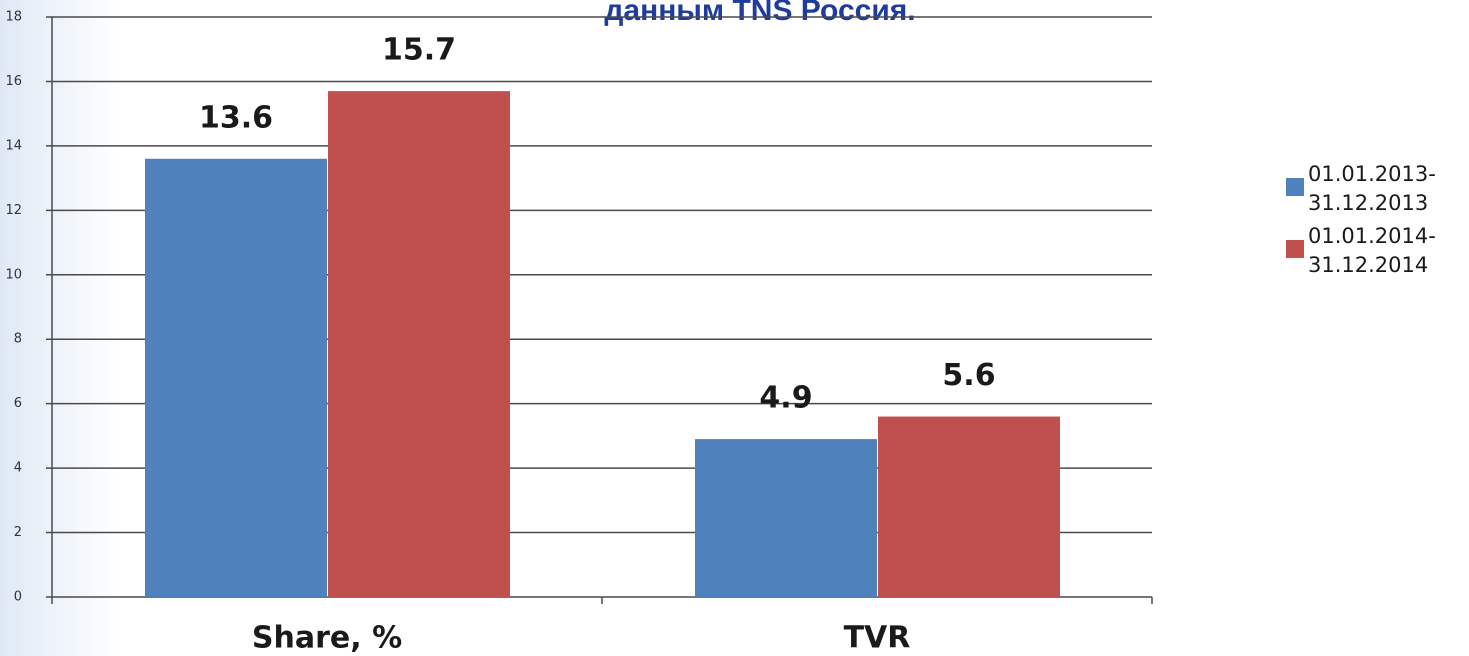 Image resolution: width=1469 pixels, height=656 pixels. What do you see at coordinates (877, 638) in the screenshot?
I see `x-tick-label: TVR` at bounding box center [877, 638].